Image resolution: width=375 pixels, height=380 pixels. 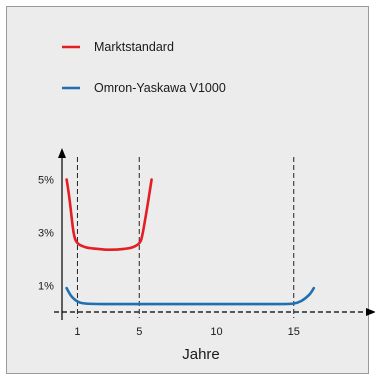 I want to click on legend-label-marktstandard: Marktstandard, so click(x=134, y=47).